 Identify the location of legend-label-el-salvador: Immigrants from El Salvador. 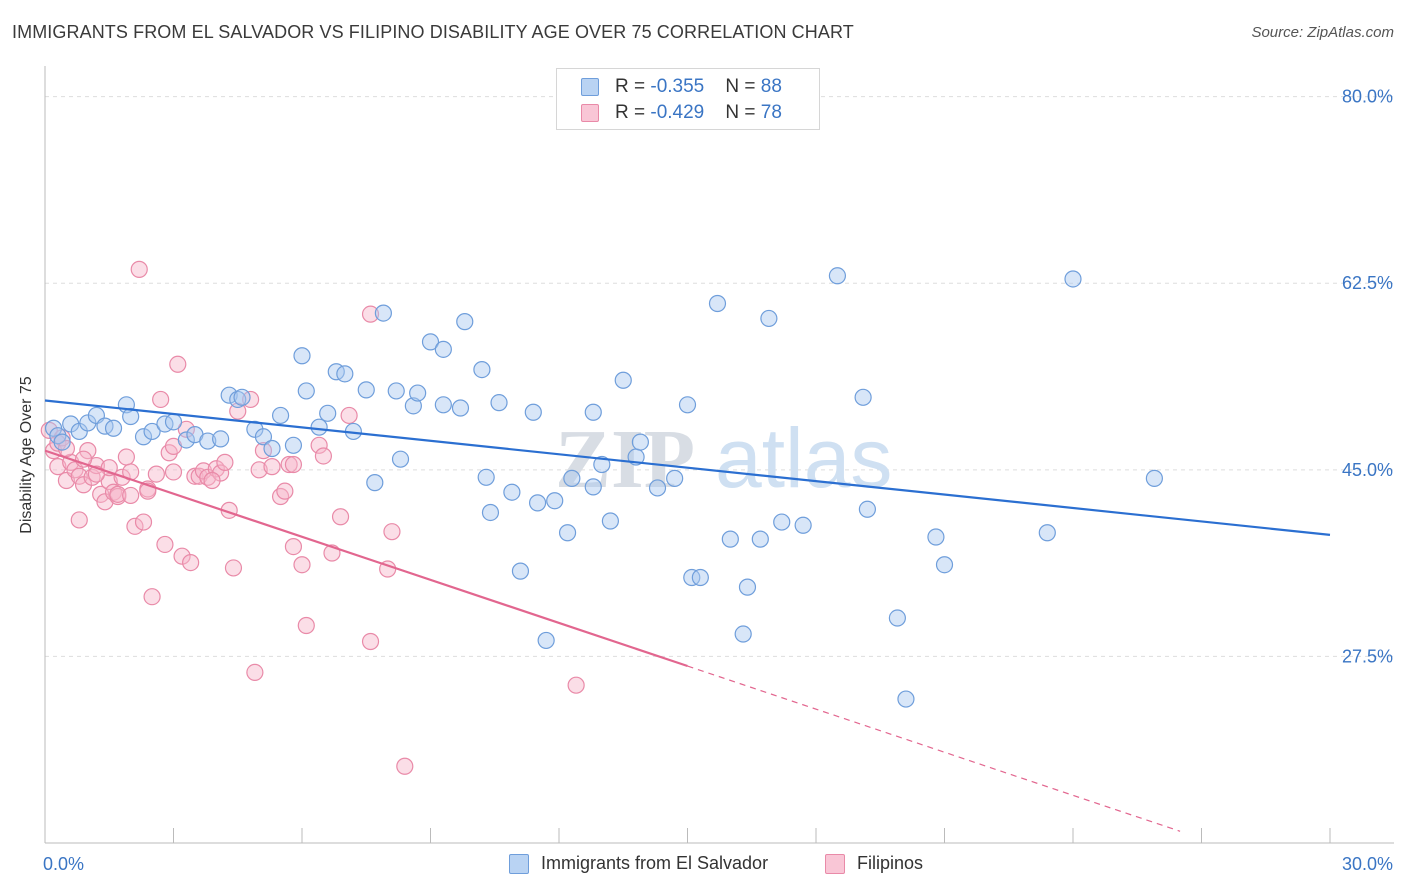
(655, 863).